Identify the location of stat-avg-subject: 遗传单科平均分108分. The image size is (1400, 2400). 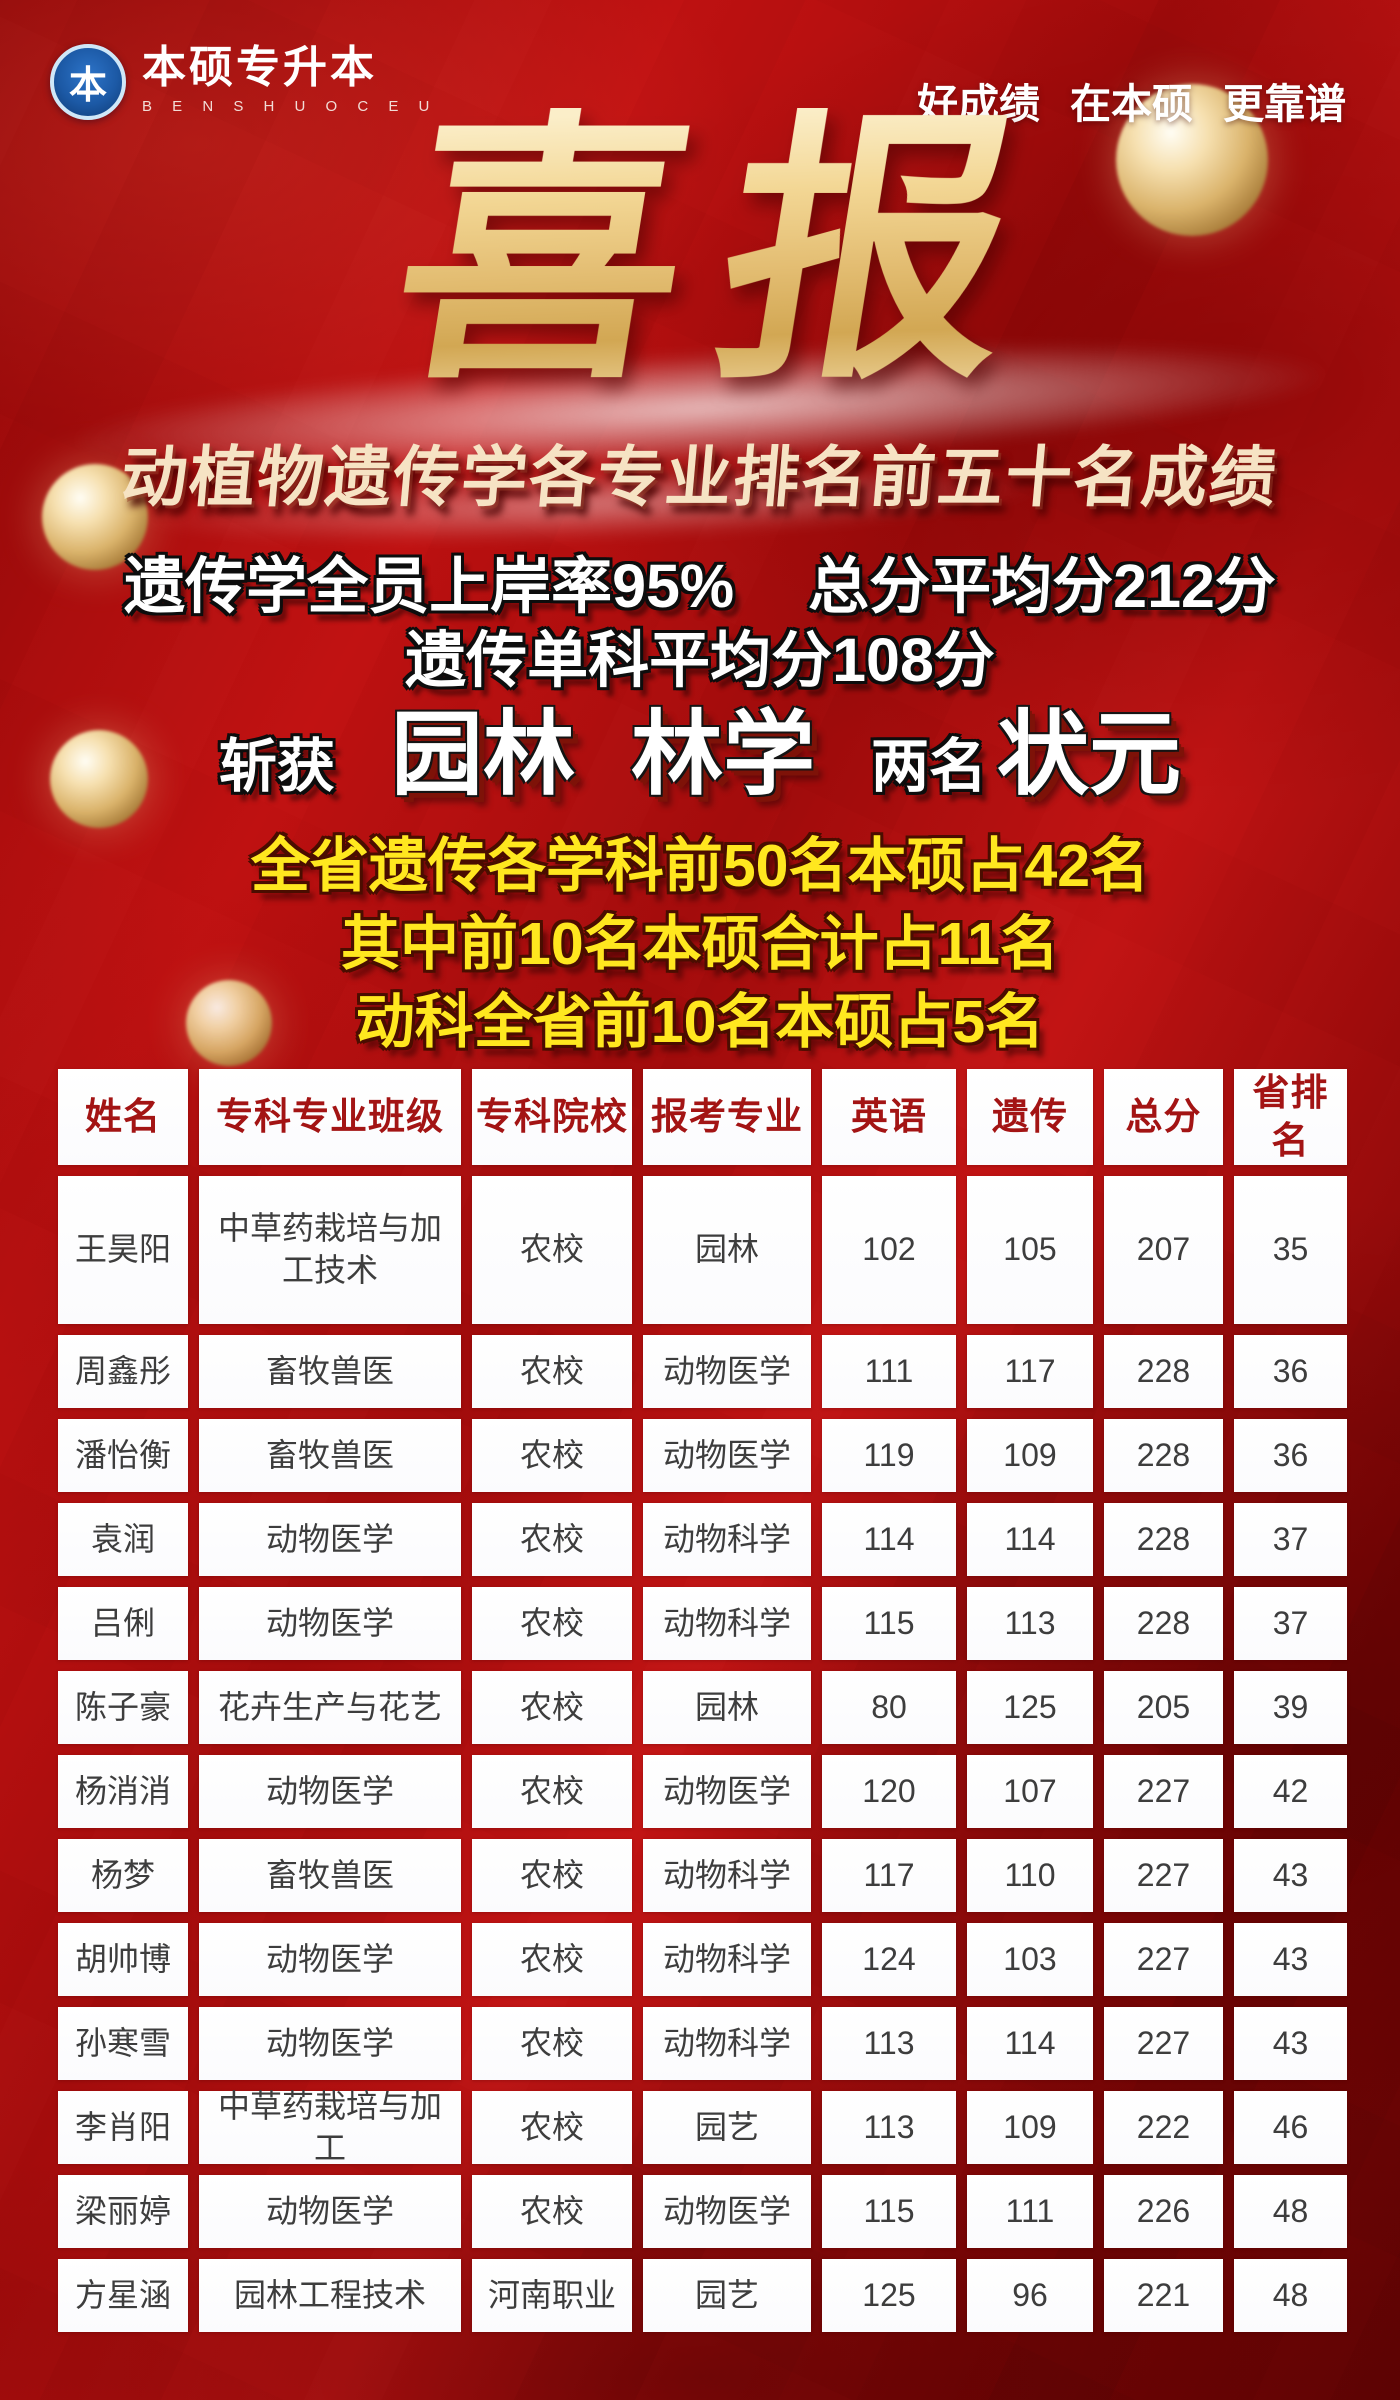
(700, 660).